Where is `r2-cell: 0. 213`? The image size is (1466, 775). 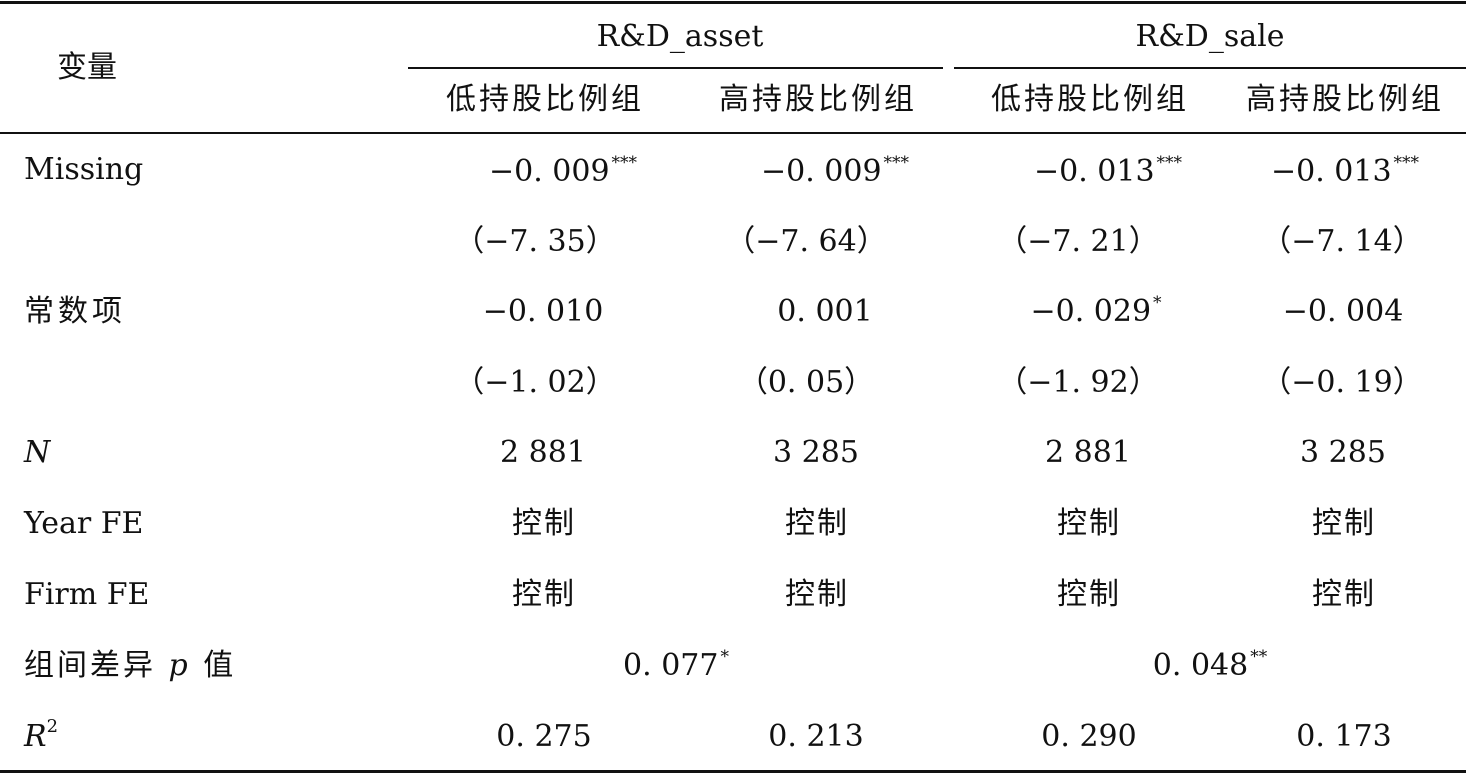 r2-cell: 0. 213 is located at coordinates (816, 736).